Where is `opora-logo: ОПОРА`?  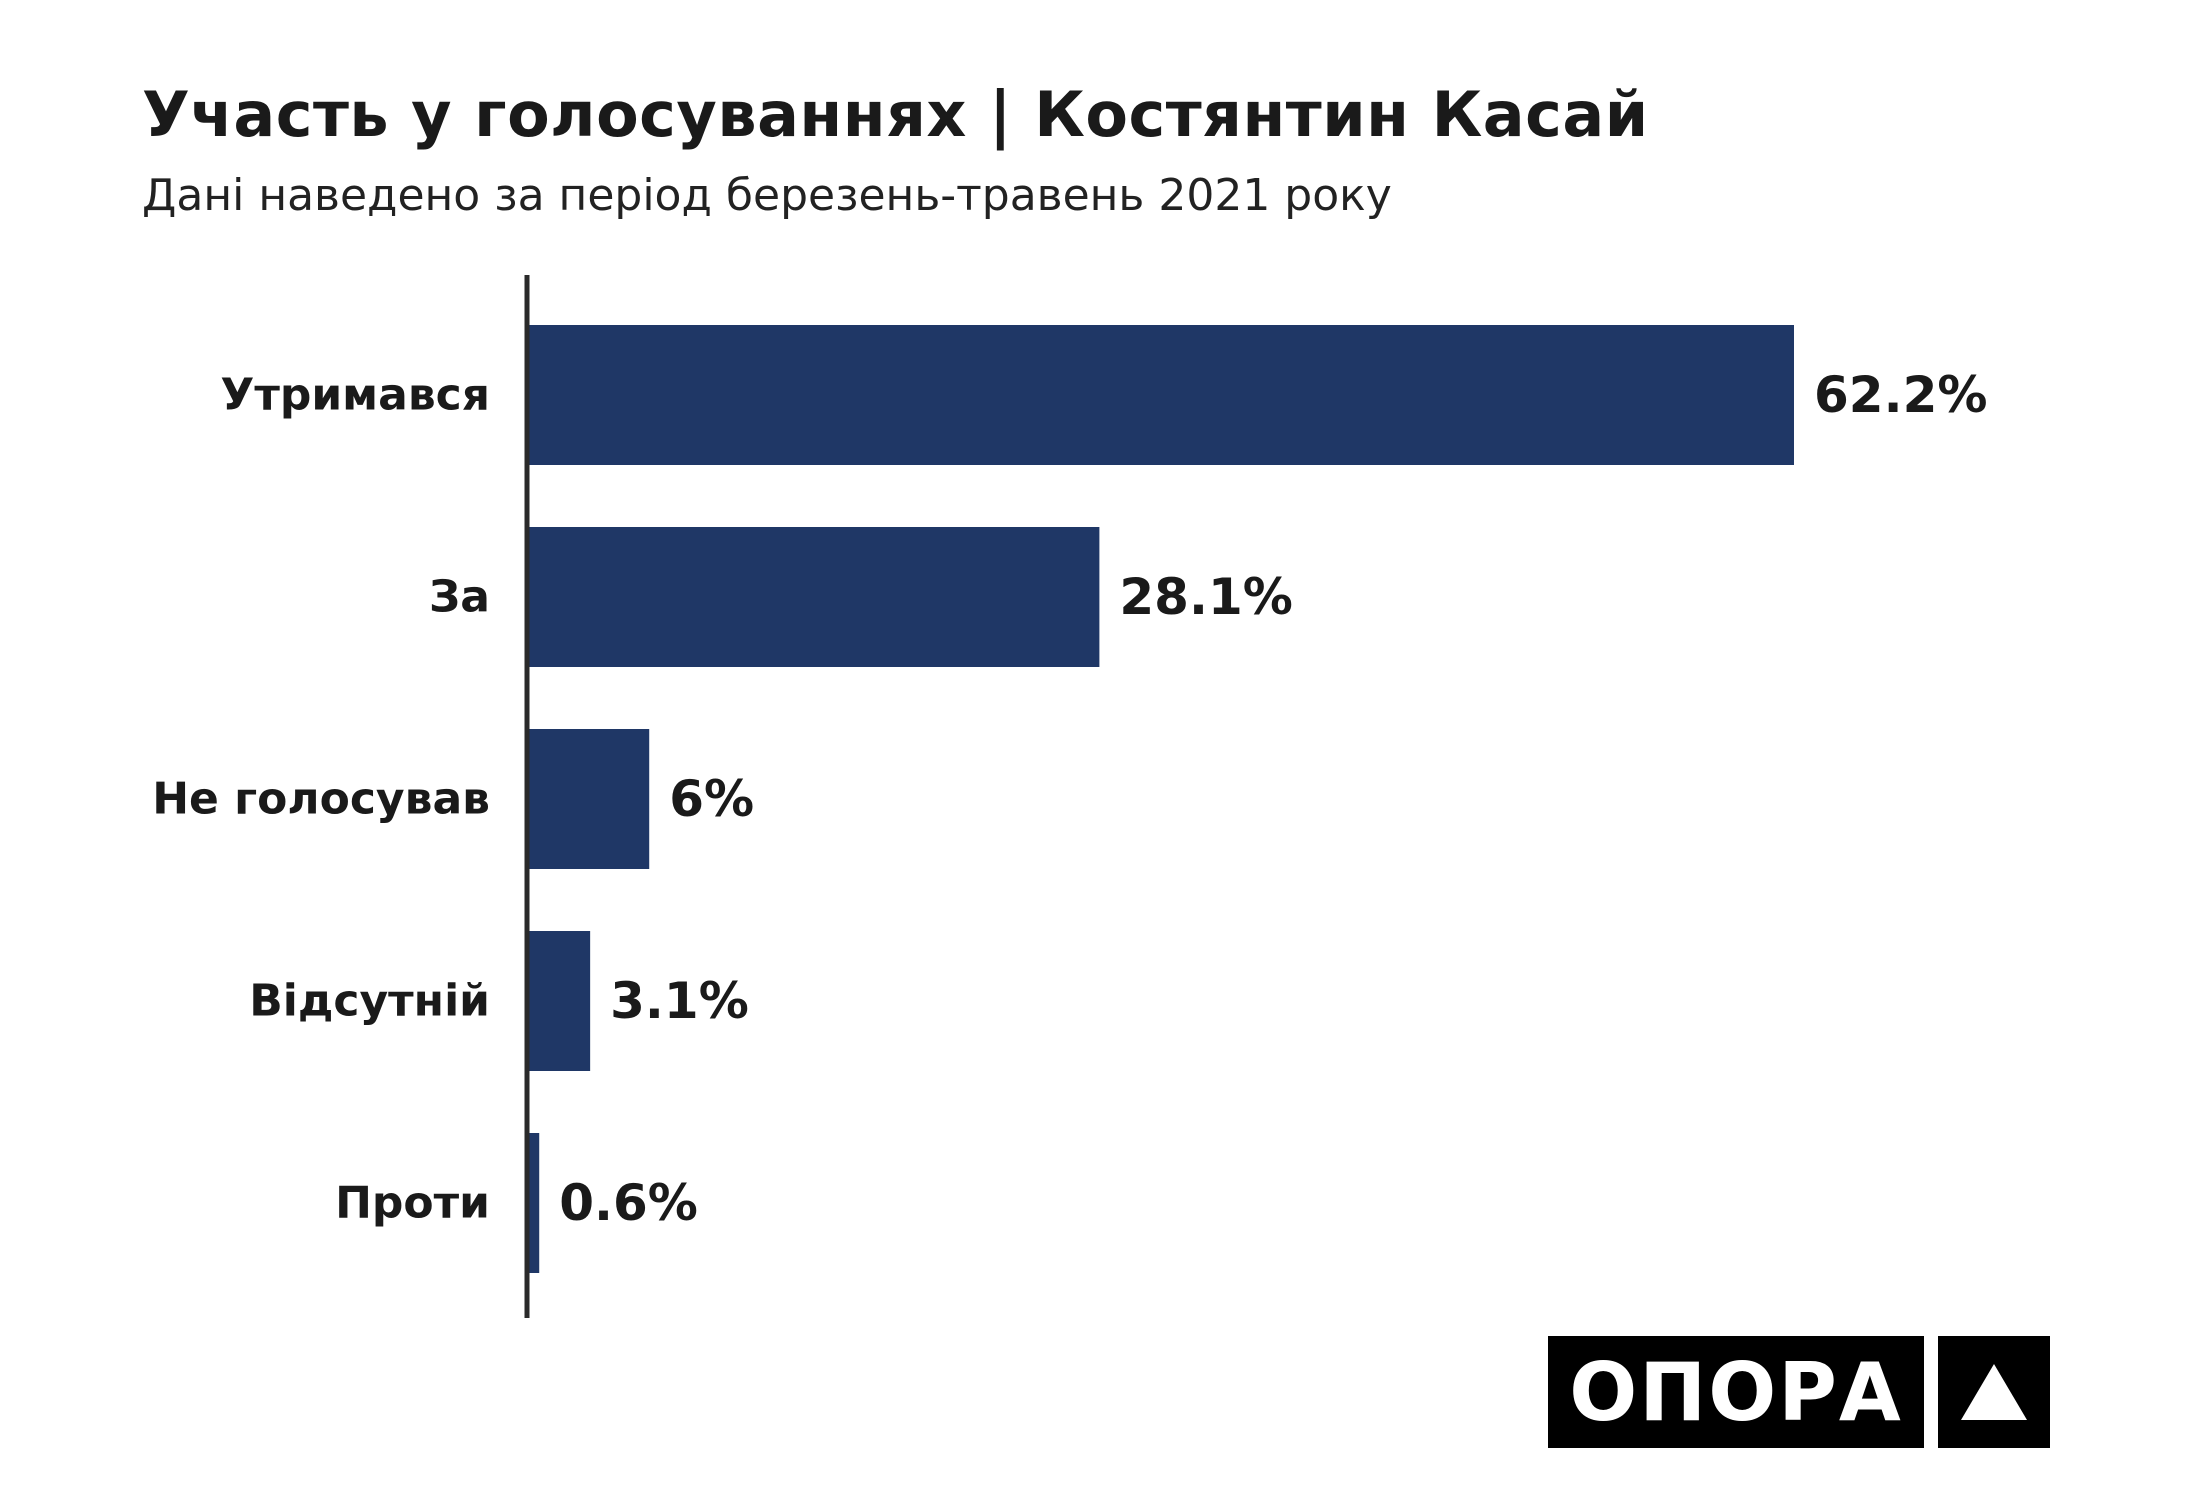
opora-logo: ОПОРА is located at coordinates (1799, 1392).